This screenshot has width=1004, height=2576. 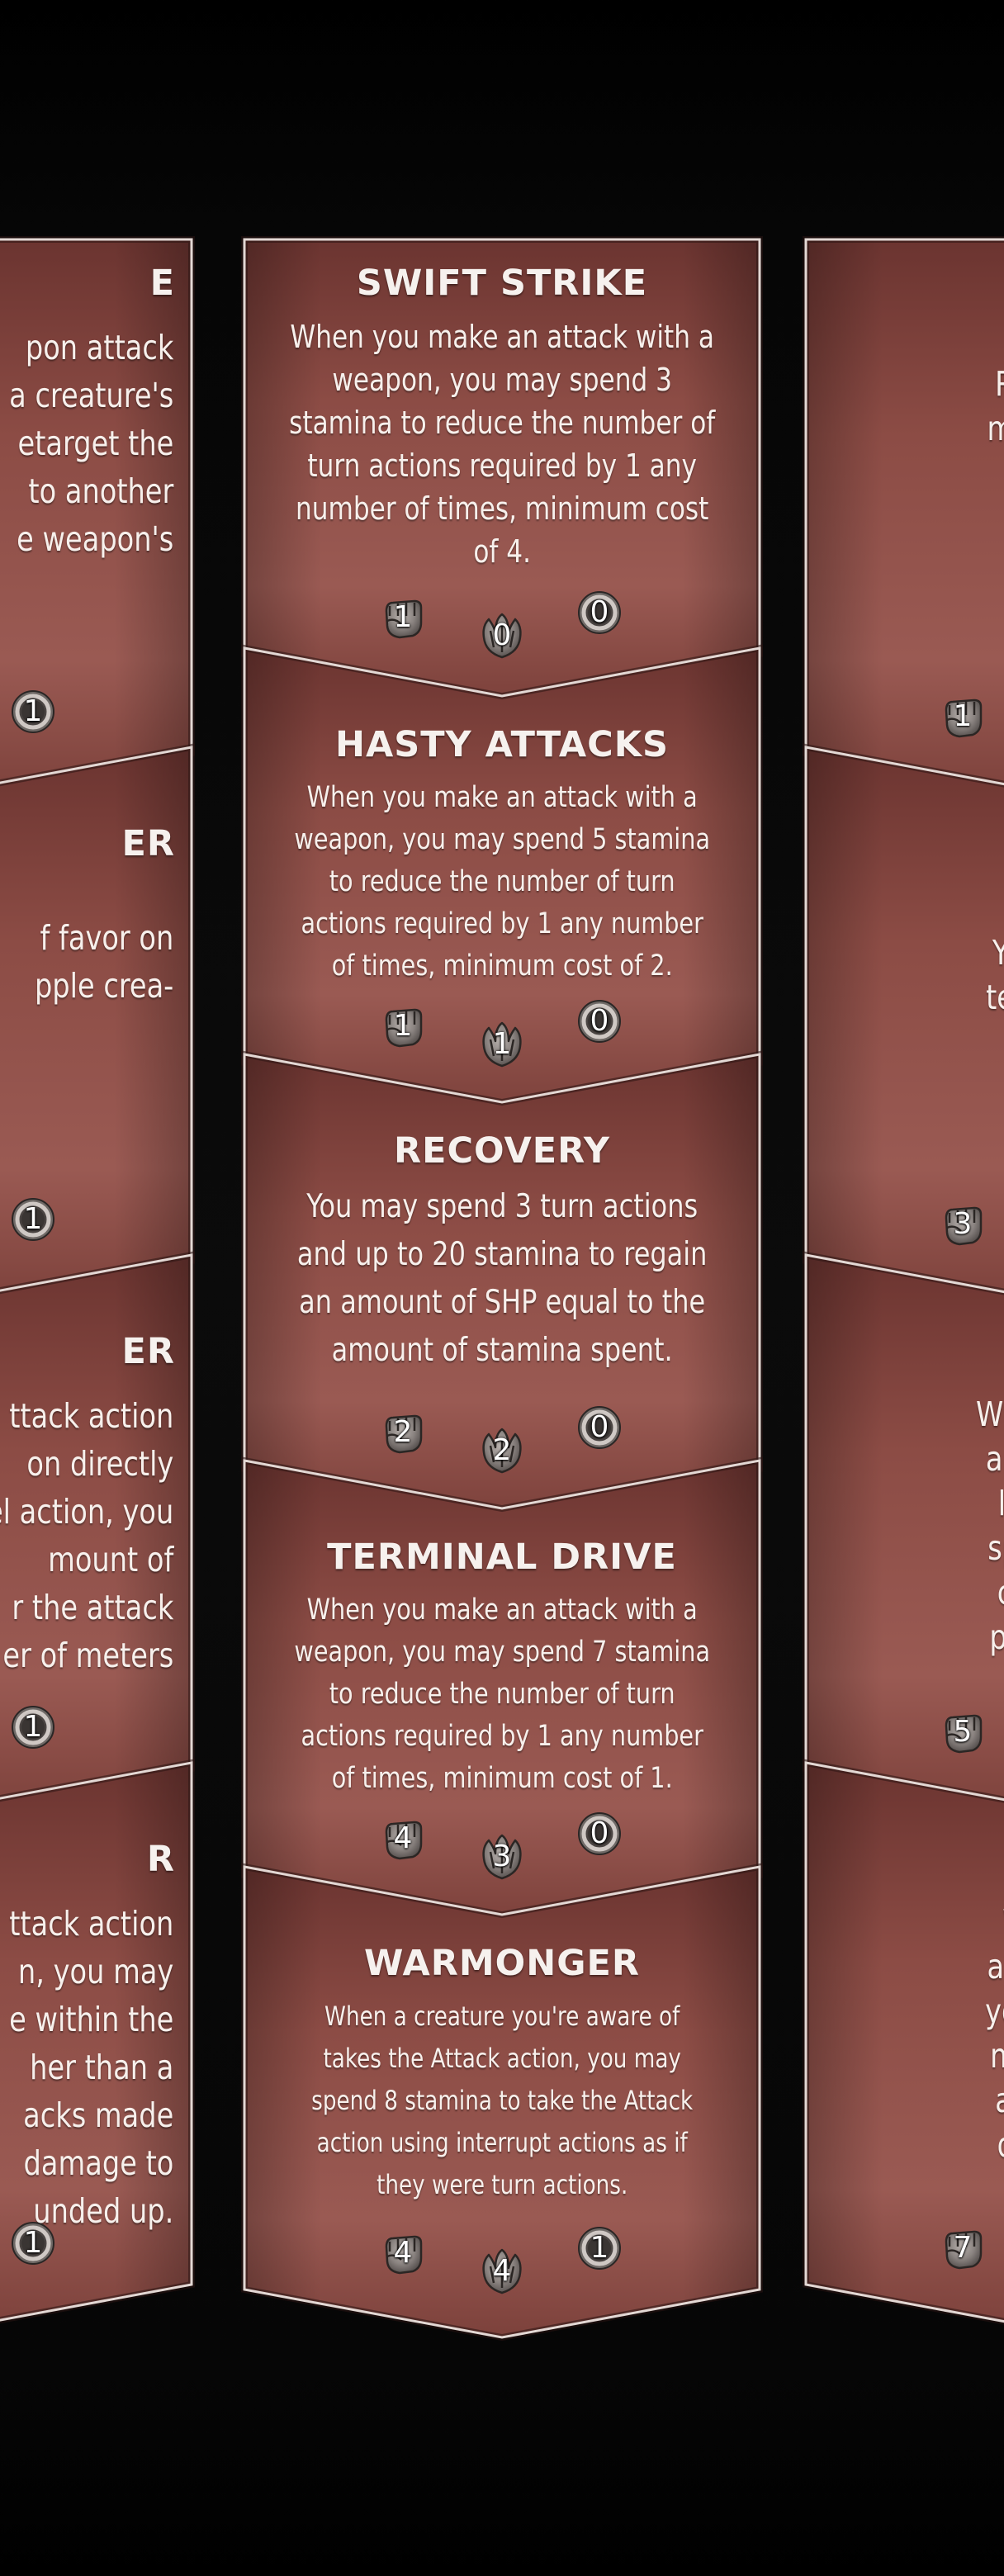 I want to click on action-cost-icons: 2 2 0, so click(x=502, y=1433).